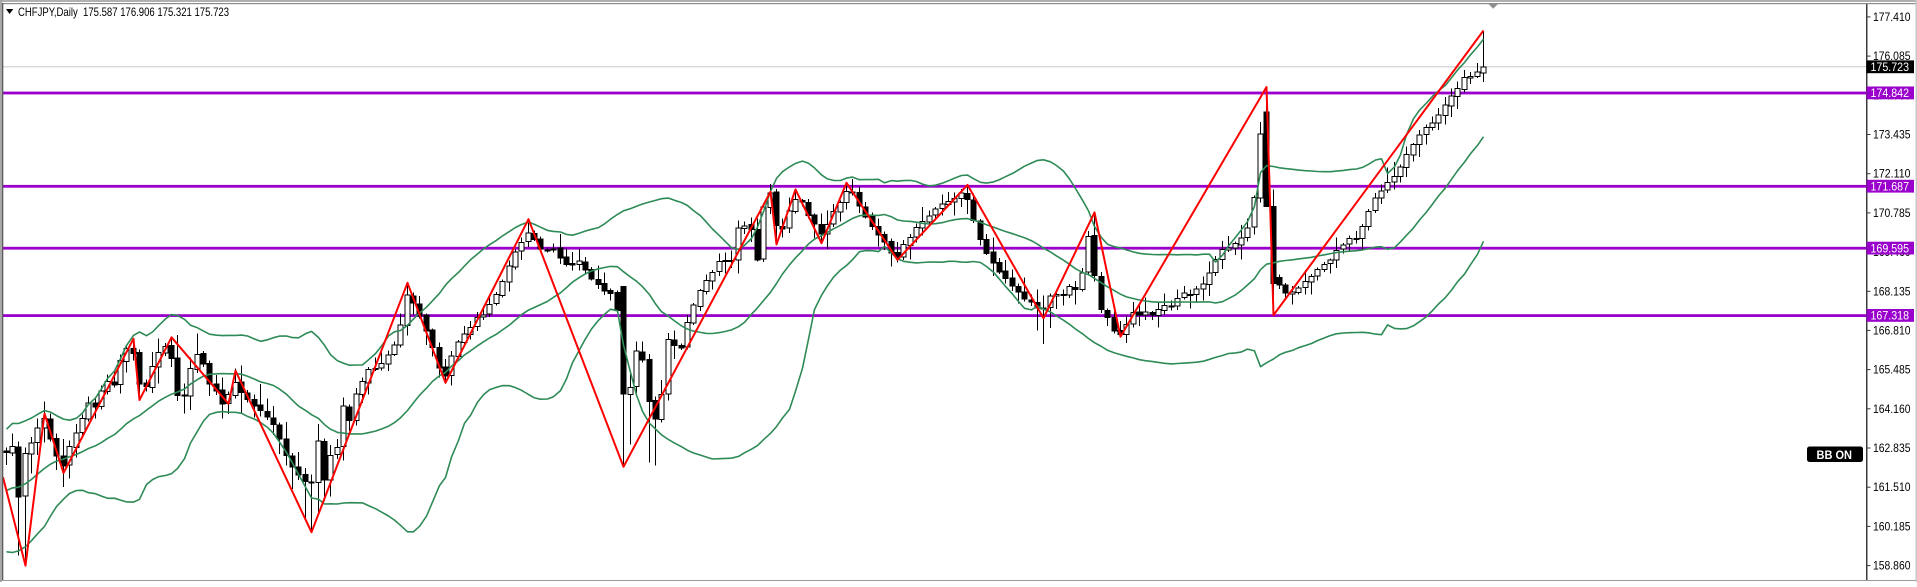 The height and width of the screenshot is (587, 1917). Describe the element at coordinates (1892, 136) in the screenshot. I see `svg-text: 173.435` at that location.